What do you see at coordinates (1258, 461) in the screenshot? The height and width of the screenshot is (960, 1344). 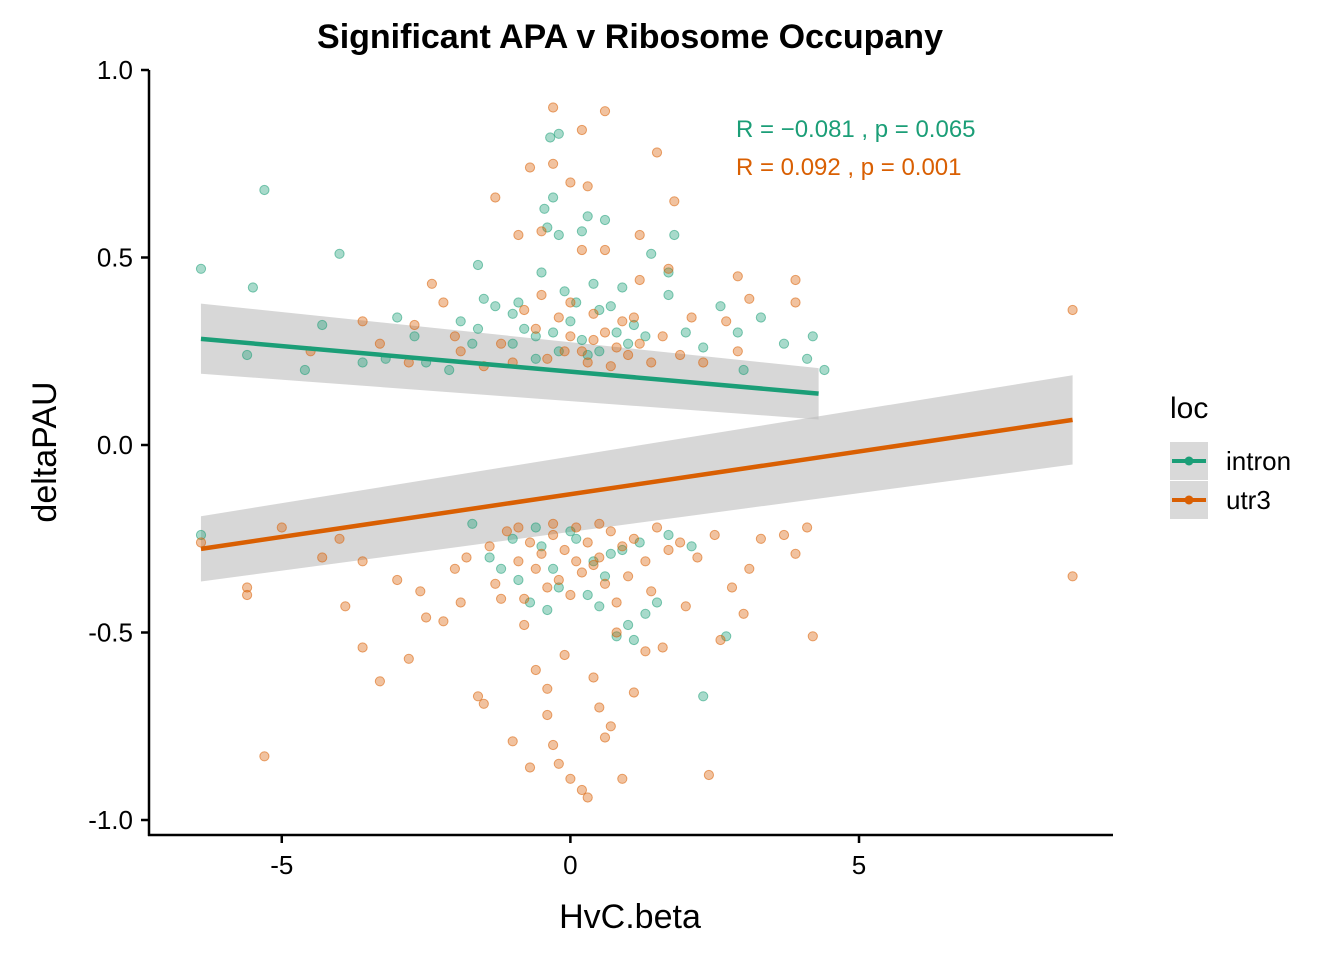 I see `legend-label-intron: intron` at bounding box center [1258, 461].